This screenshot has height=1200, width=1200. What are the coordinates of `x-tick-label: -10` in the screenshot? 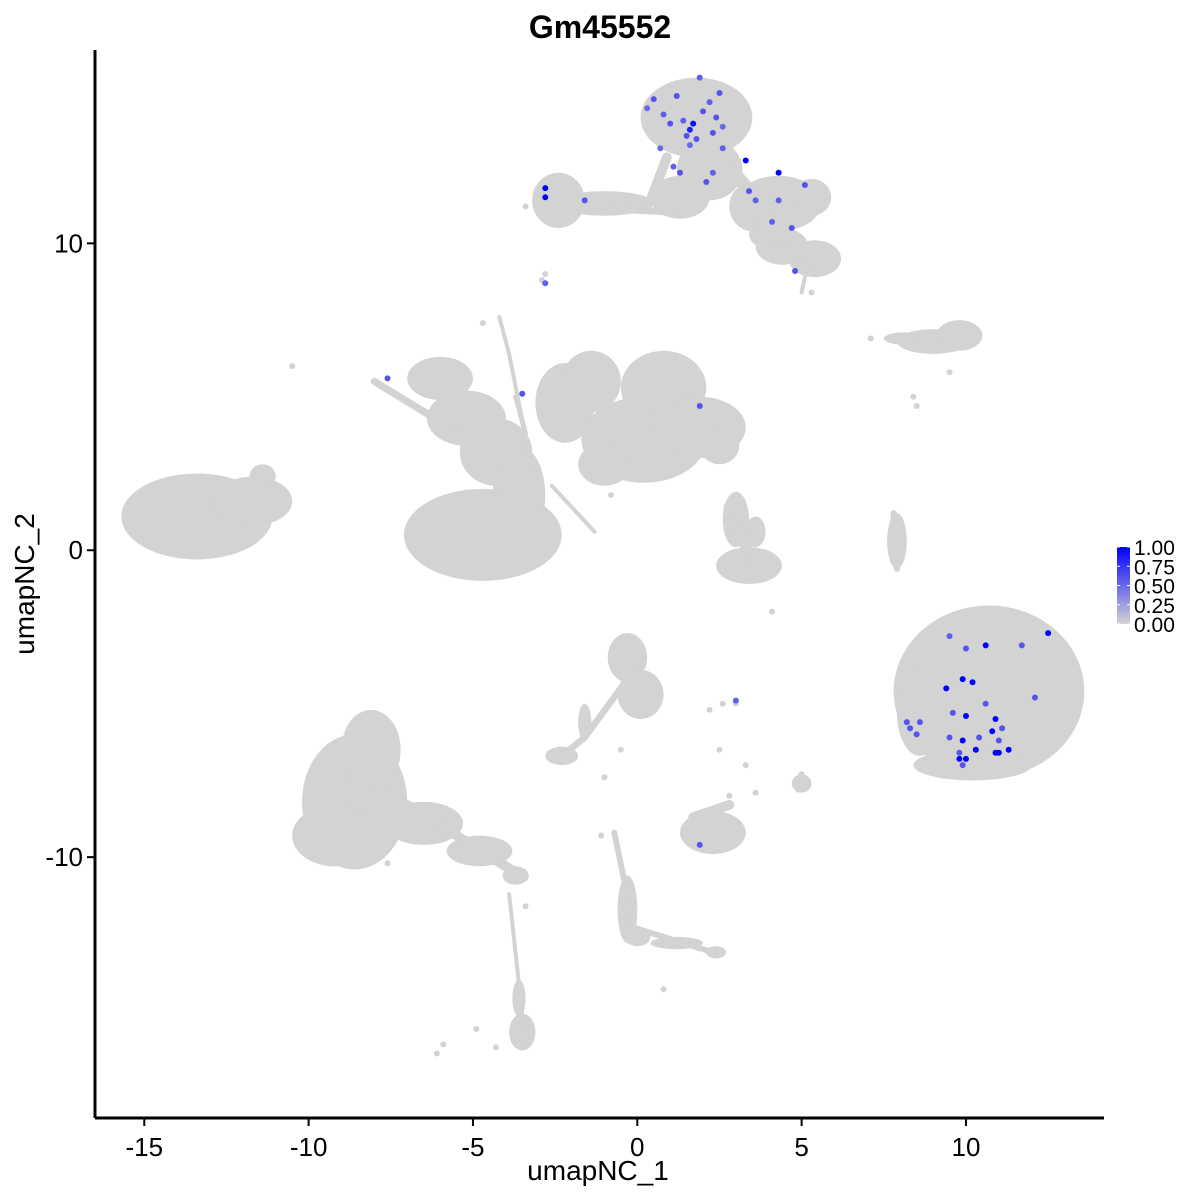 It's located at (309, 1147).